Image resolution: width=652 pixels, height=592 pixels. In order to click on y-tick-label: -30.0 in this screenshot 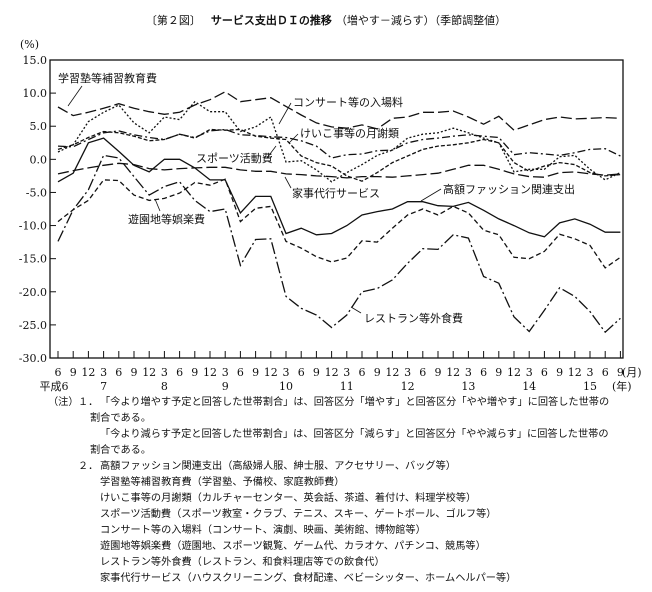, I will do `click(33, 358)`.